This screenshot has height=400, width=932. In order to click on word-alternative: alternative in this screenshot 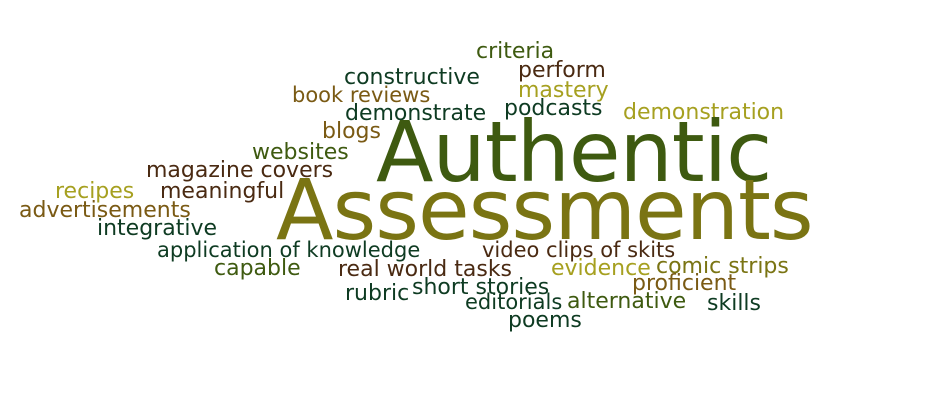, I will do `click(627, 301)`.